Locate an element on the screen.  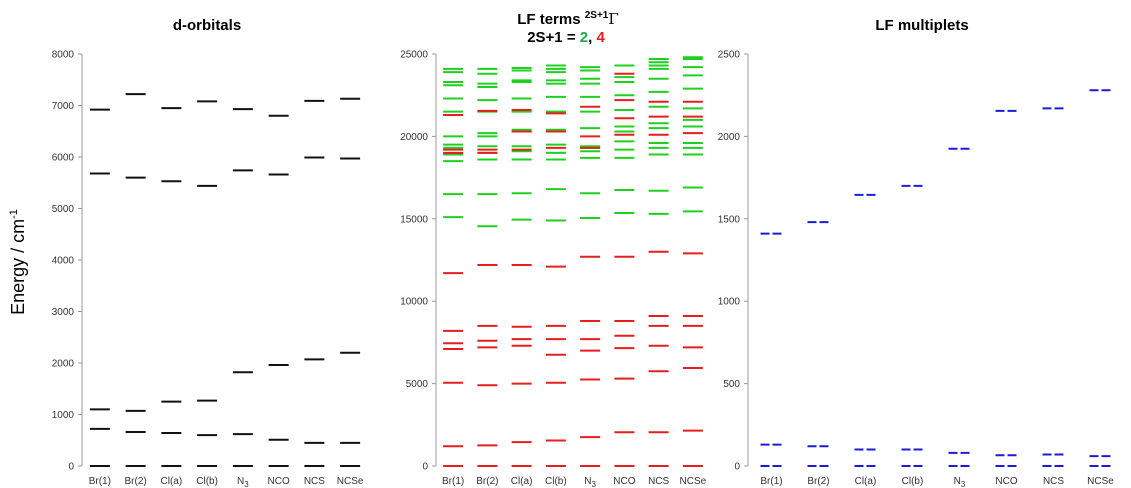
y-tick-label: 25000 is located at coordinates (414, 55).